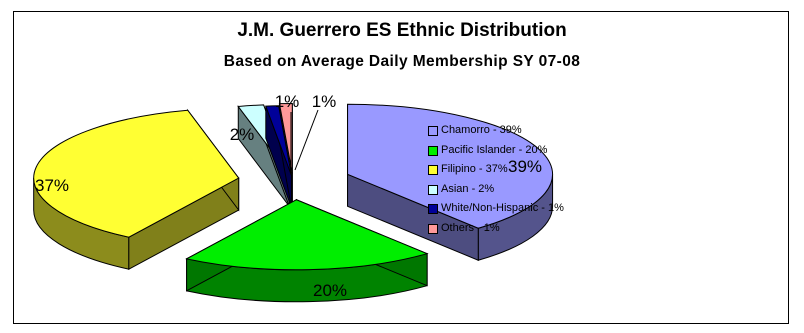  What do you see at coordinates (324, 101) in the screenshot?
I see `data-label-others: 1%` at bounding box center [324, 101].